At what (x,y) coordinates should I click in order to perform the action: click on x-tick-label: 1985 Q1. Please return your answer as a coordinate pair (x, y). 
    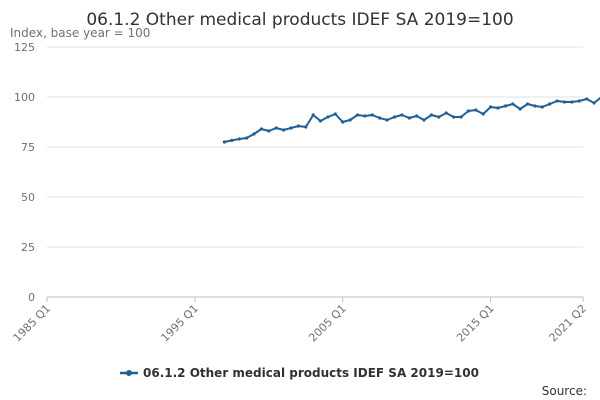
    Looking at the image, I should click on (32, 323).